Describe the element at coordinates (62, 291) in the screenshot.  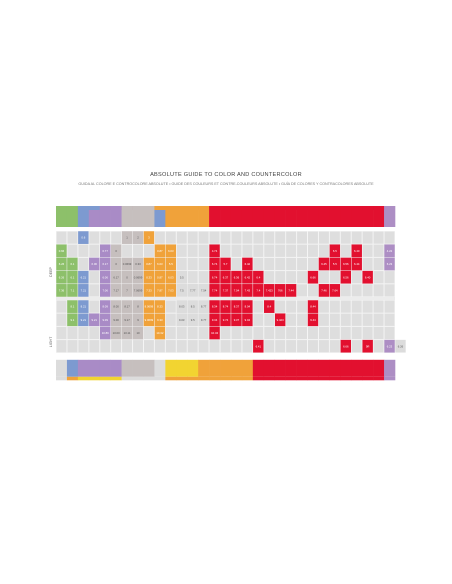
I see `grid-cell-code: 7.36` at that location.